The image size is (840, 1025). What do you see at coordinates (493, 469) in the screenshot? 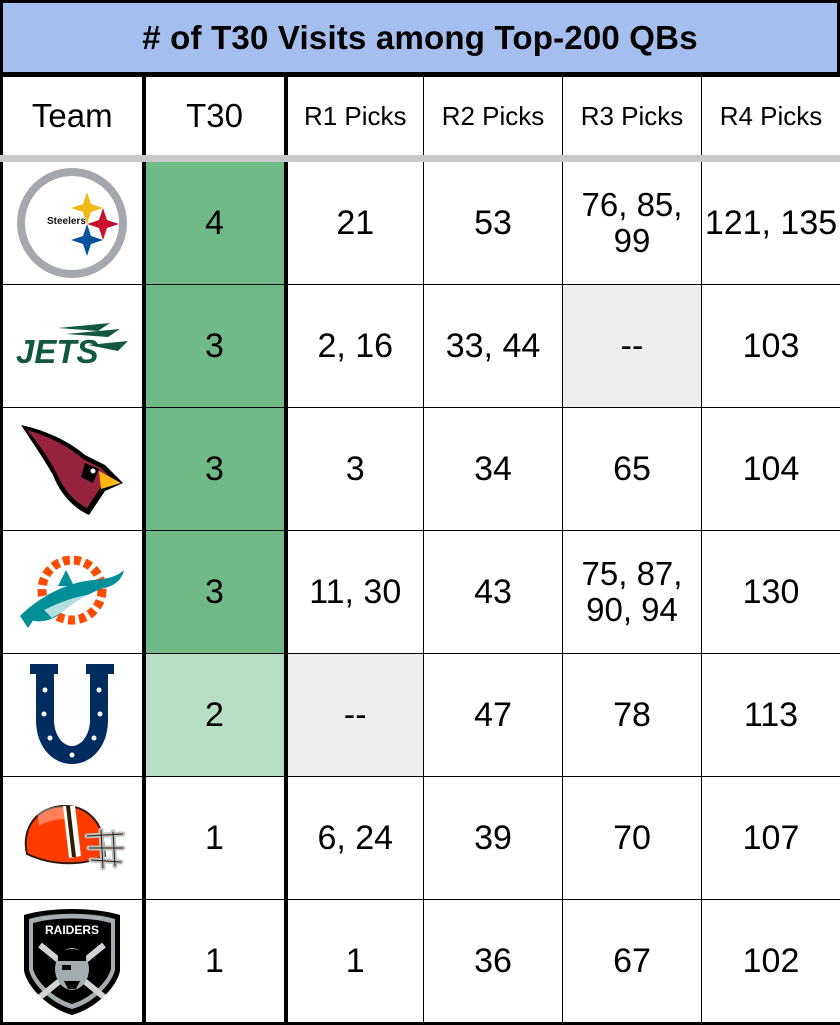
I see `r2-picks-cell: 34` at bounding box center [493, 469].